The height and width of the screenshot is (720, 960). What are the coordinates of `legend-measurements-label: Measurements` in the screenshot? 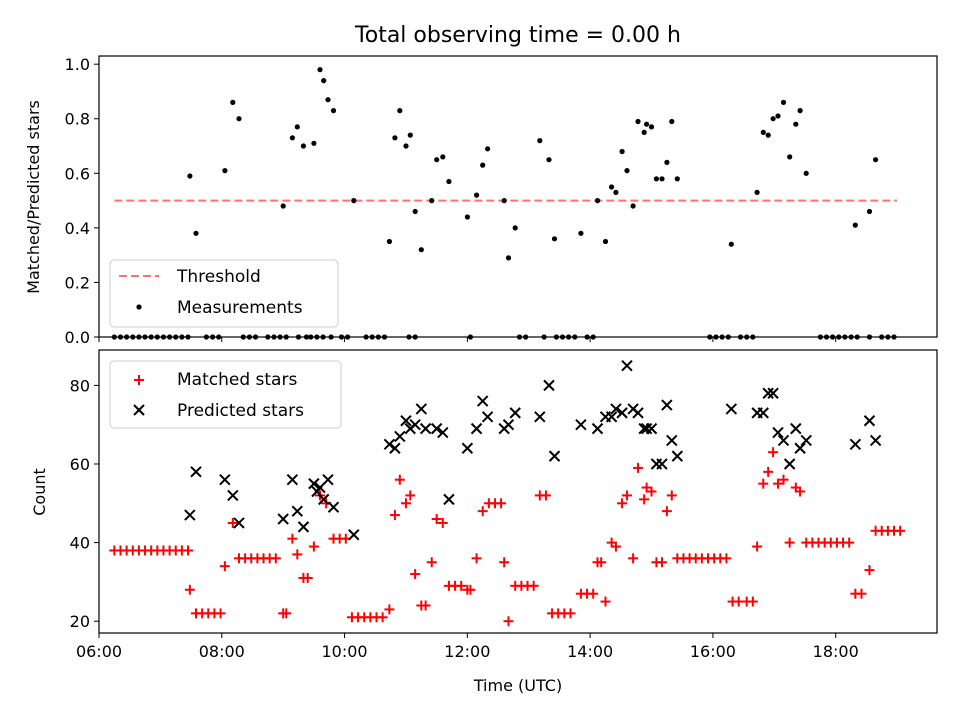 It's located at (240, 308).